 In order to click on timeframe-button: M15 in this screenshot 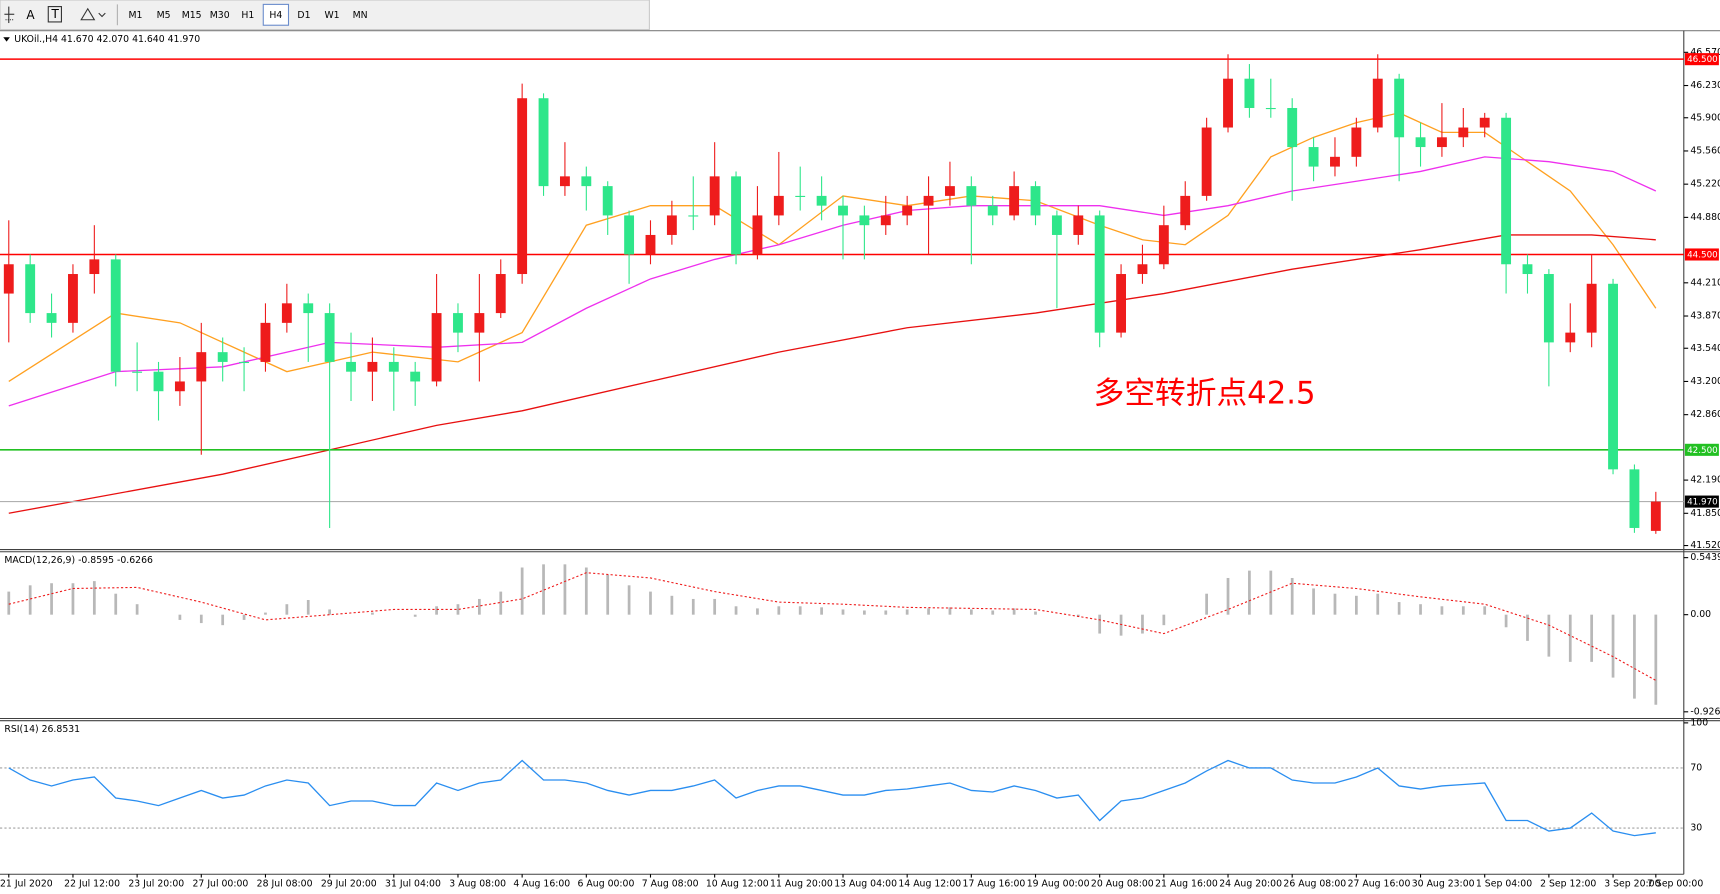, I will do `click(192, 15)`.